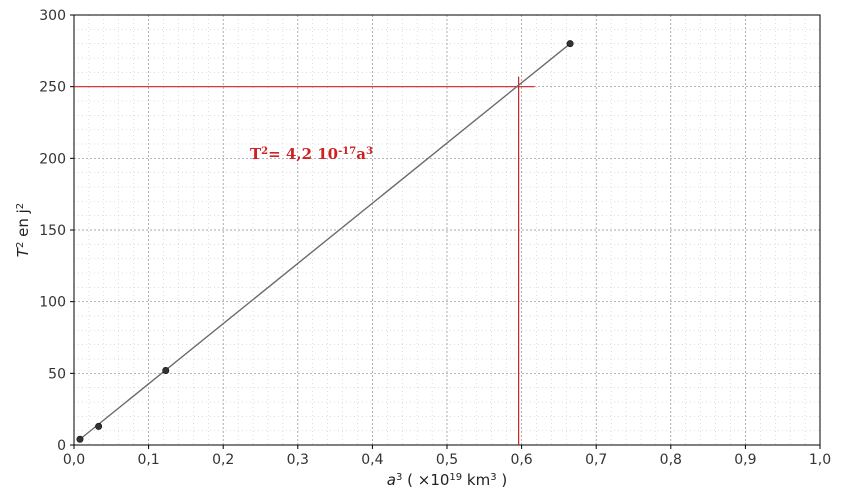 Image resolution: width=861 pixels, height=489 pixels. Describe the element at coordinates (425, 480) in the screenshot. I see `x-label-mid: ( ×10` at that location.